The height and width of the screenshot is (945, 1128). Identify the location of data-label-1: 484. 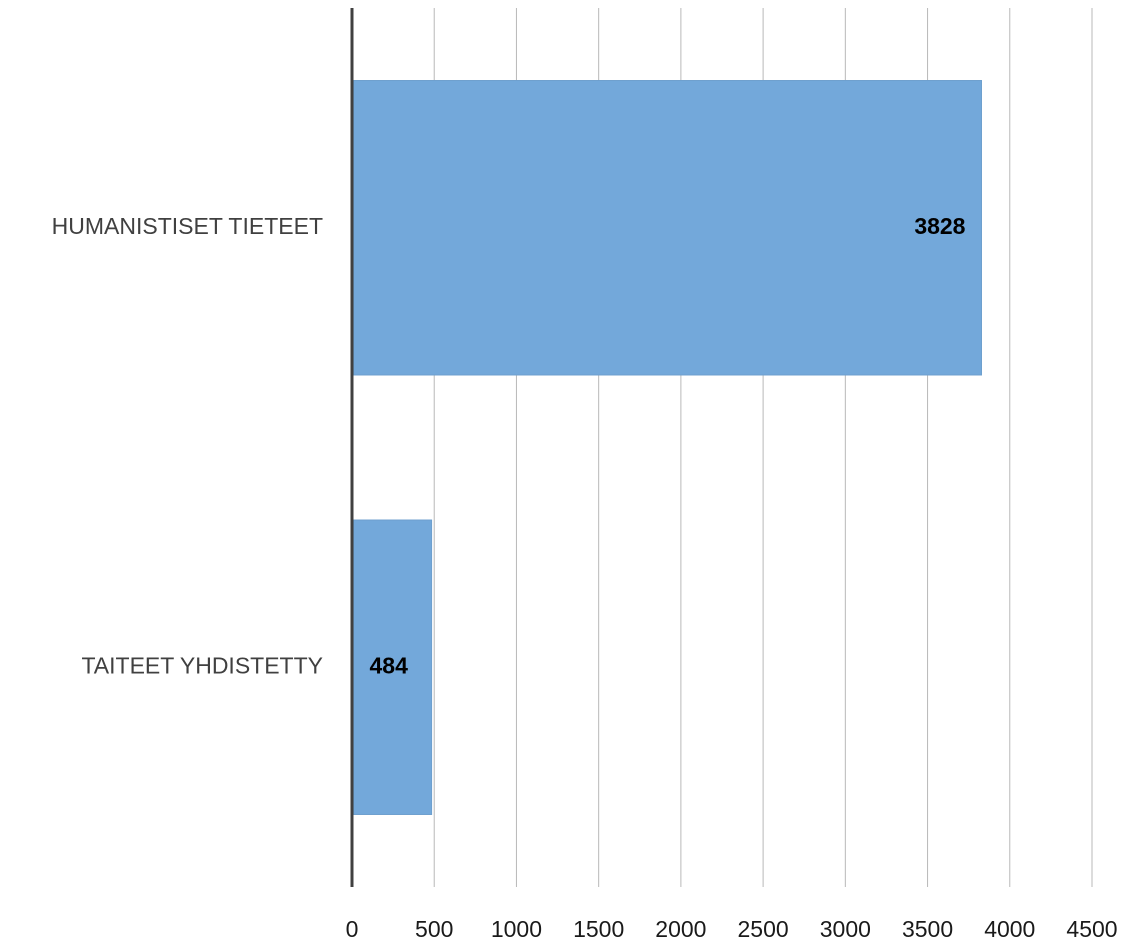
(389, 665).